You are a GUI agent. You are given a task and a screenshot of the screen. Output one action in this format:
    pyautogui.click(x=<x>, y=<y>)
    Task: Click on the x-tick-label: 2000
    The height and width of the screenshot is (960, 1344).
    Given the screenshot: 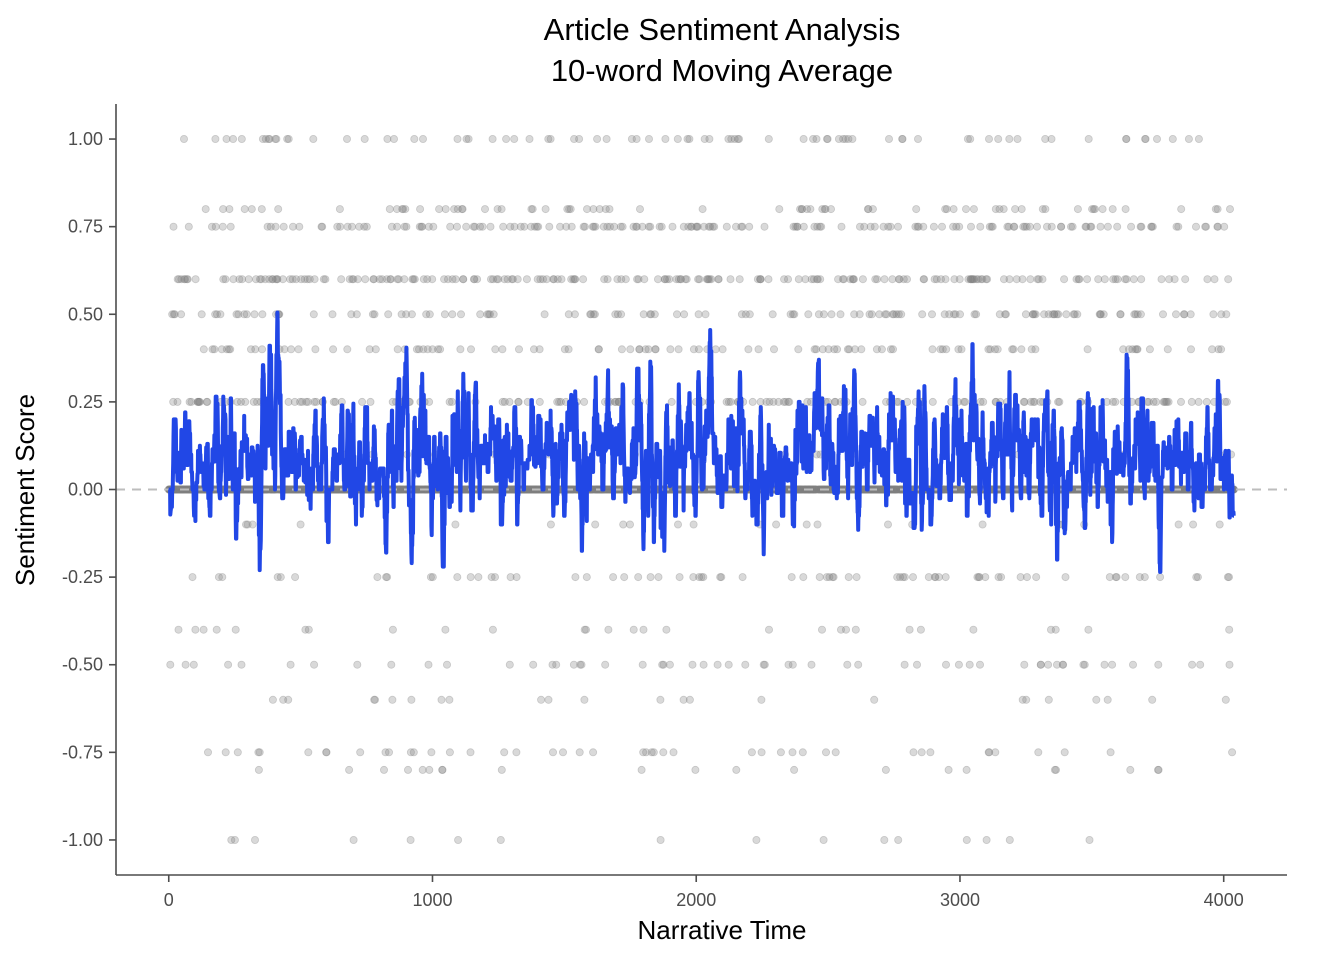 What is the action you would take?
    pyautogui.click(x=696, y=900)
    